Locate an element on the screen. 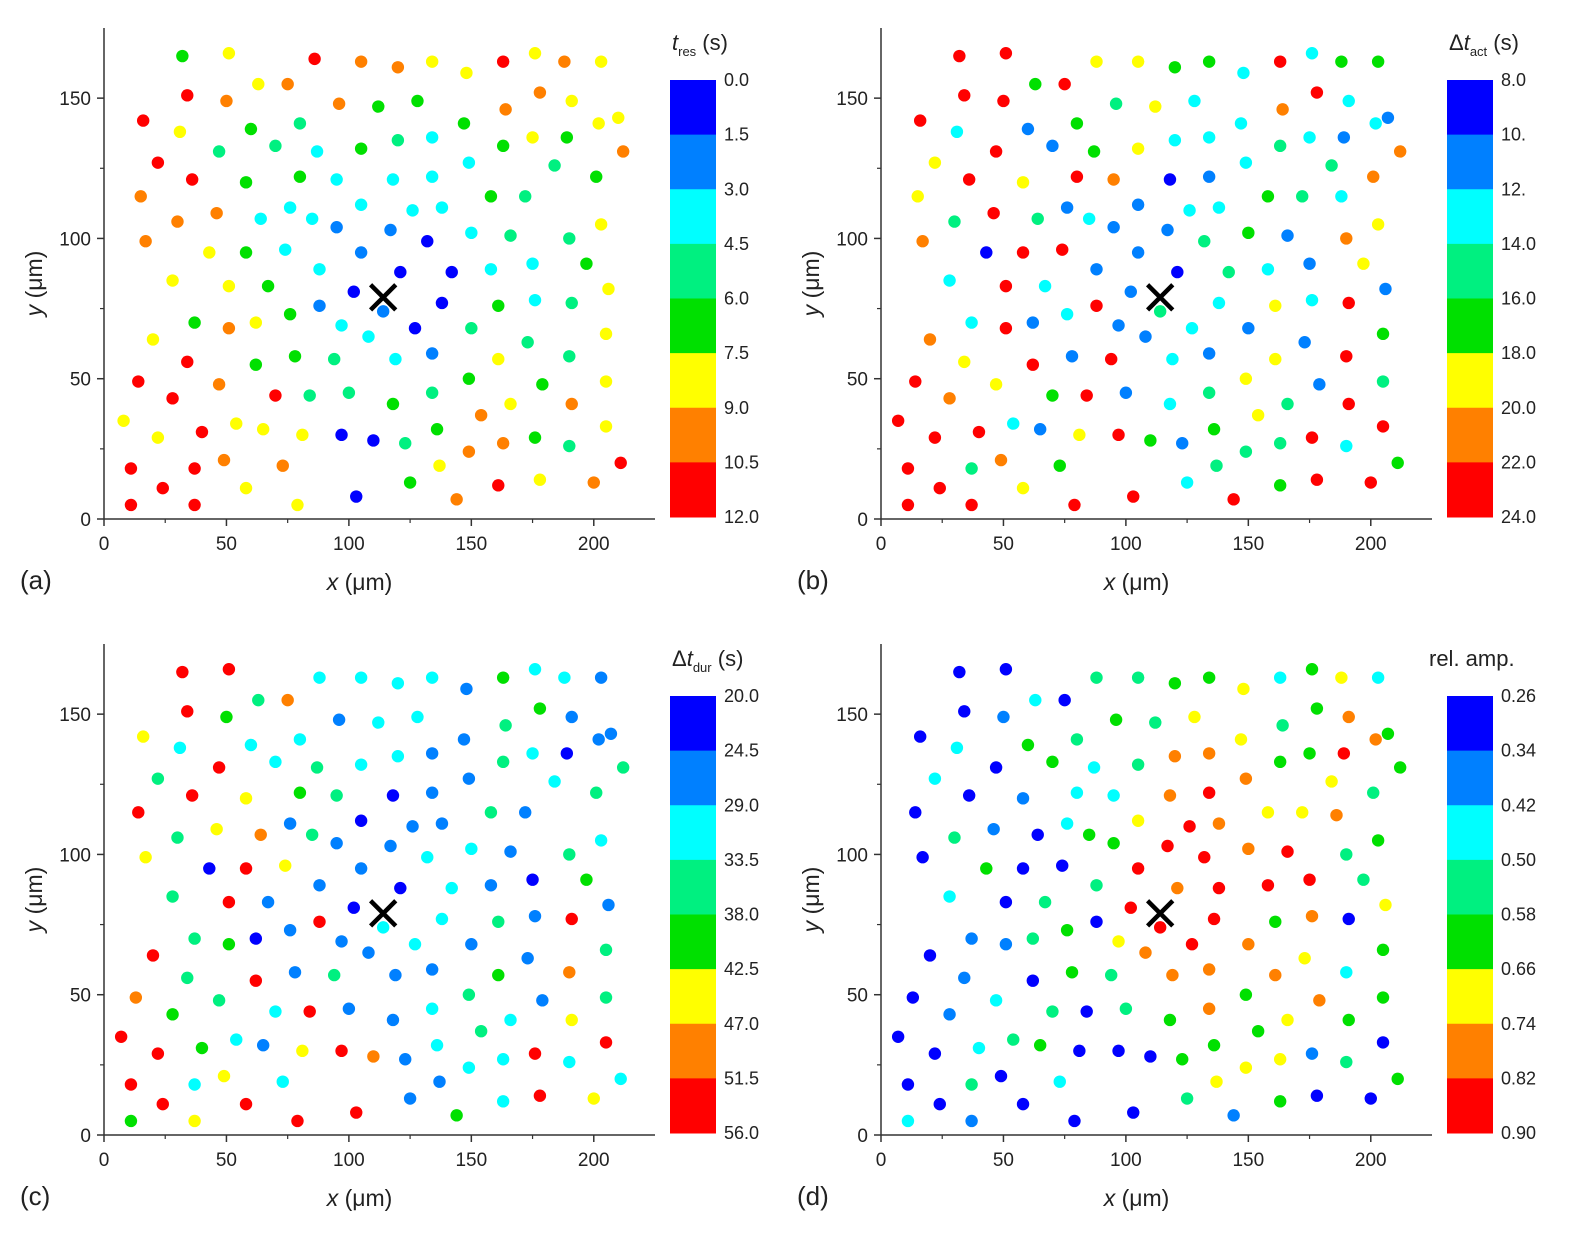  colorbar-label: 0.26 is located at coordinates (1518, 696).